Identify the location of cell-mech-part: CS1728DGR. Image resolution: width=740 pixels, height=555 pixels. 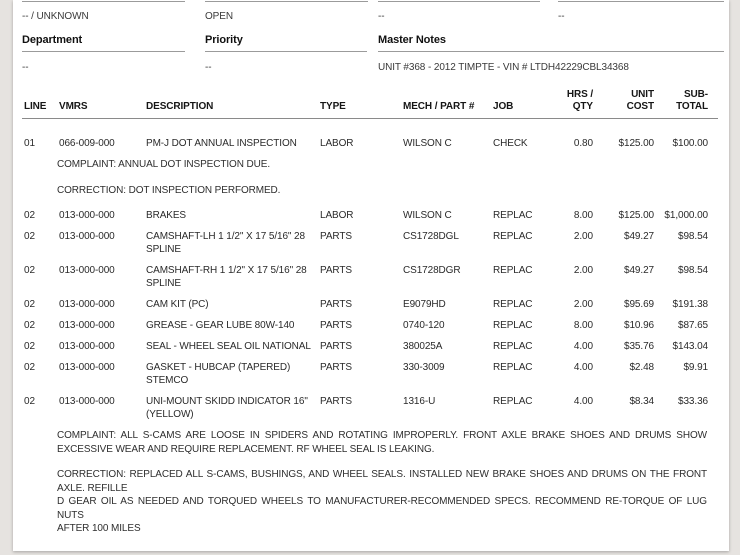
(432, 270).